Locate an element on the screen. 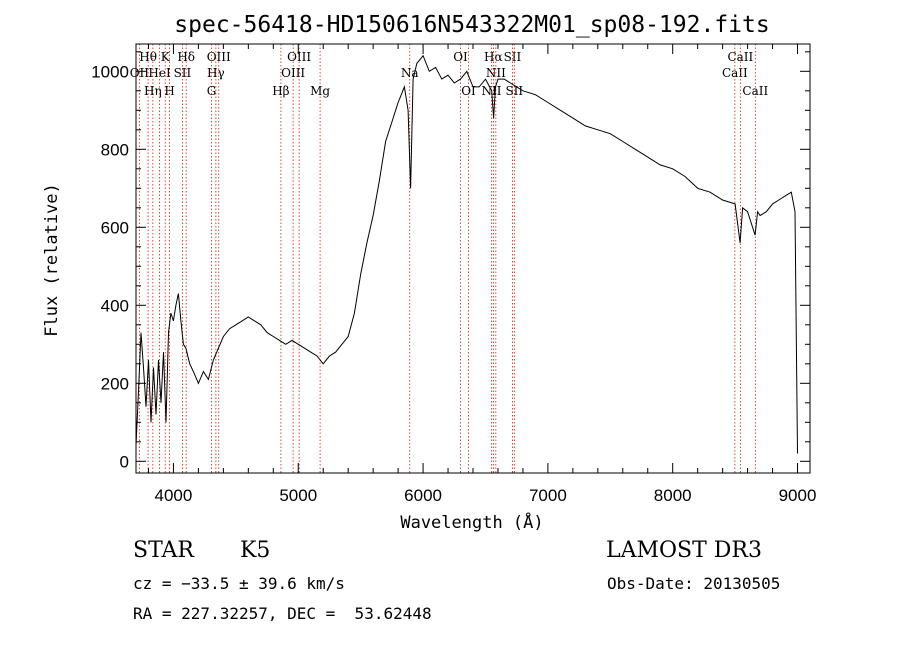  line-marker-label-17: OI is located at coordinates (468, 91).